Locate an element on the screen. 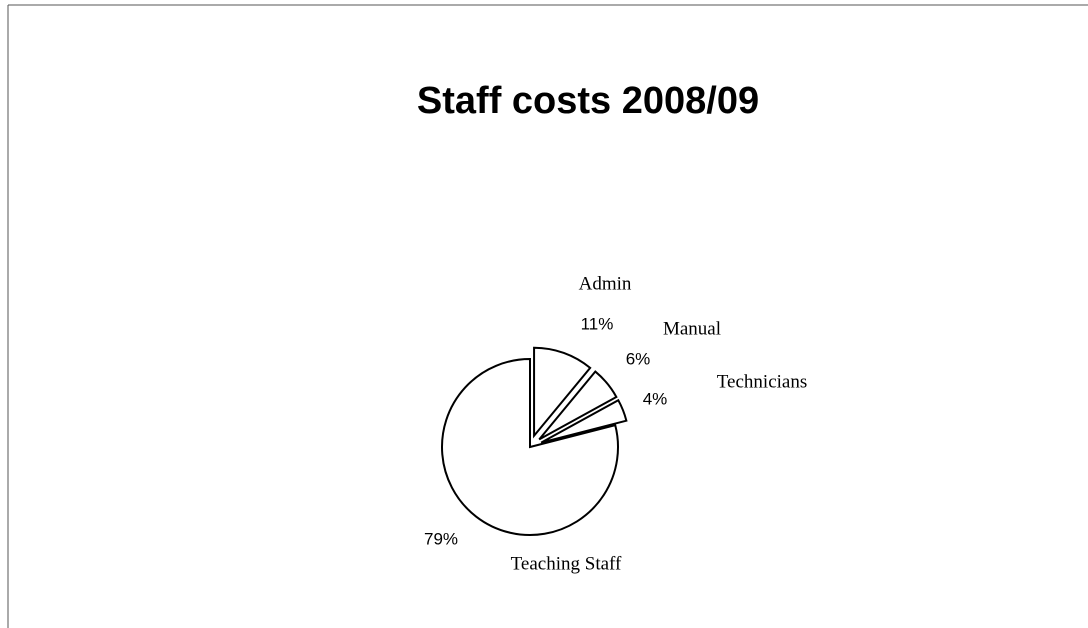 The width and height of the screenshot is (1088, 628). slice-label: Manual is located at coordinates (692, 328).